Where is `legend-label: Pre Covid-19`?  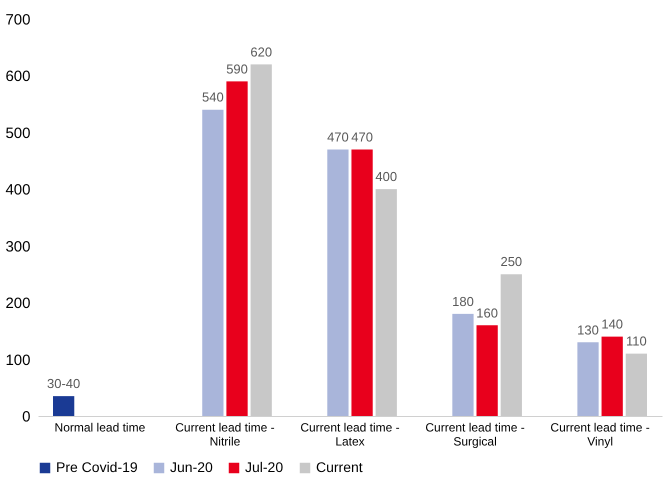
legend-label: Pre Covid-19 is located at coordinates (97, 467).